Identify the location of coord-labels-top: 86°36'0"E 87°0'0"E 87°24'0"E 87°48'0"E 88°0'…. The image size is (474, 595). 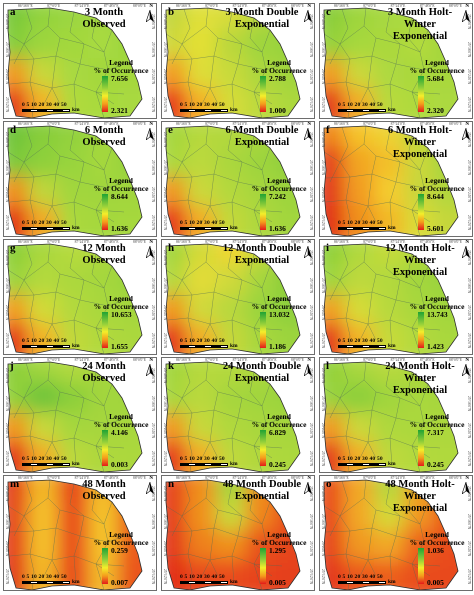
(240, 478).